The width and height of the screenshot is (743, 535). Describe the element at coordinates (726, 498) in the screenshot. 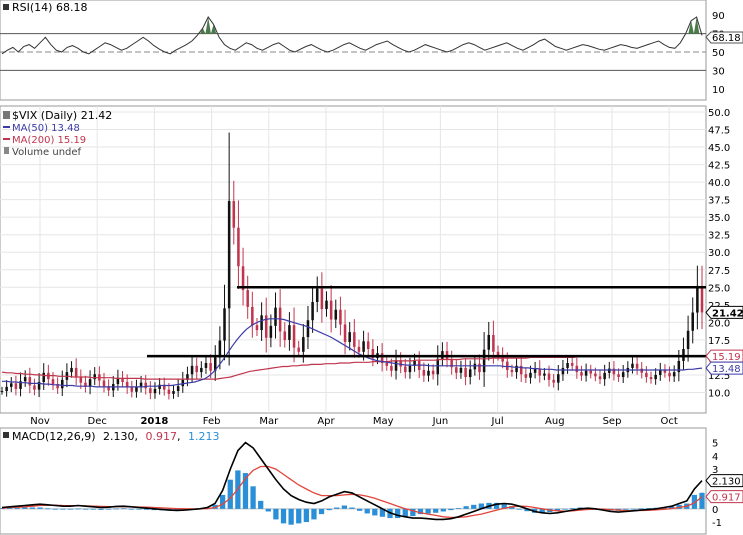

I see `macd-signal-tag: 0.917` at that location.